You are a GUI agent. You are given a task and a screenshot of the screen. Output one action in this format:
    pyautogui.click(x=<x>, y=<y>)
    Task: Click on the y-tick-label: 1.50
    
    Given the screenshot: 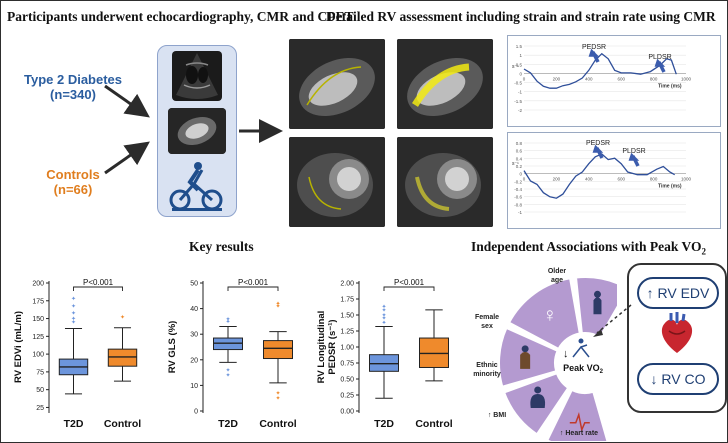 What is the action you would take?
    pyautogui.click(x=347, y=316)
    